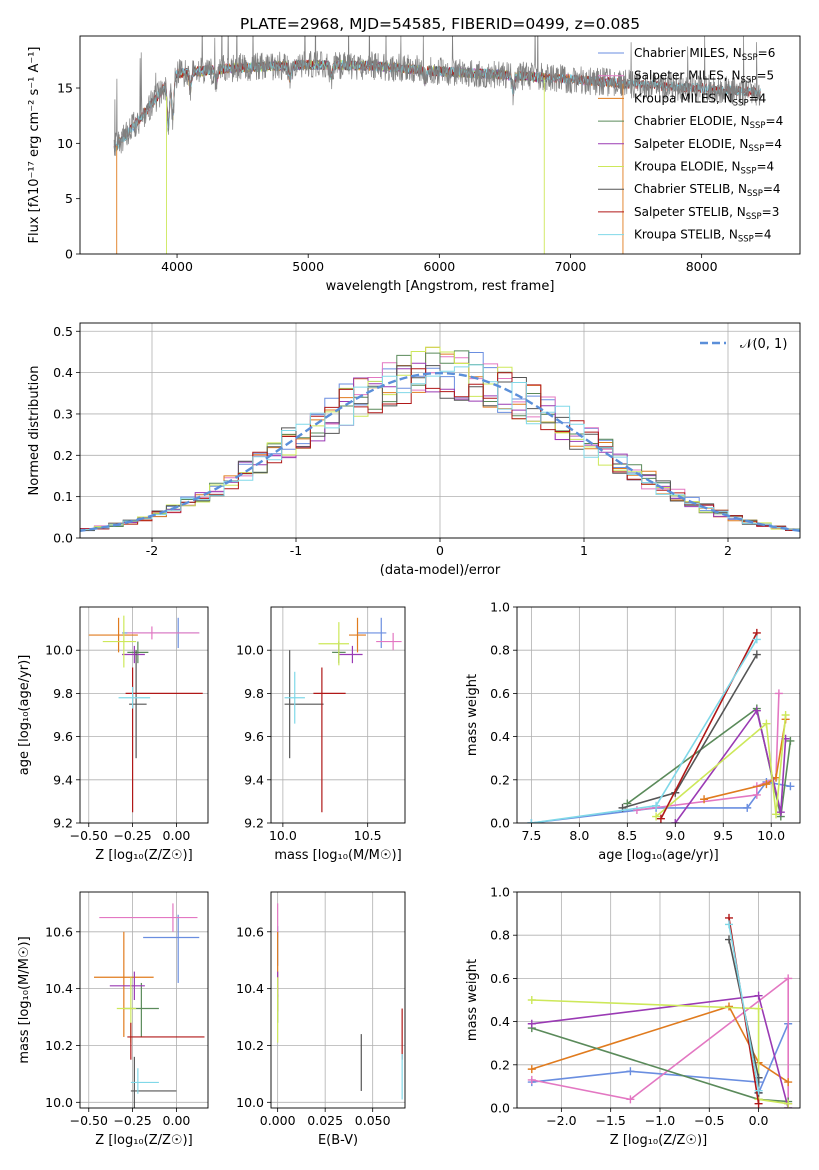 This screenshot has height=1170, width=819. Describe the element at coordinates (63, 779) in the screenshot. I see `y-tick-label: 9.4` at that location.